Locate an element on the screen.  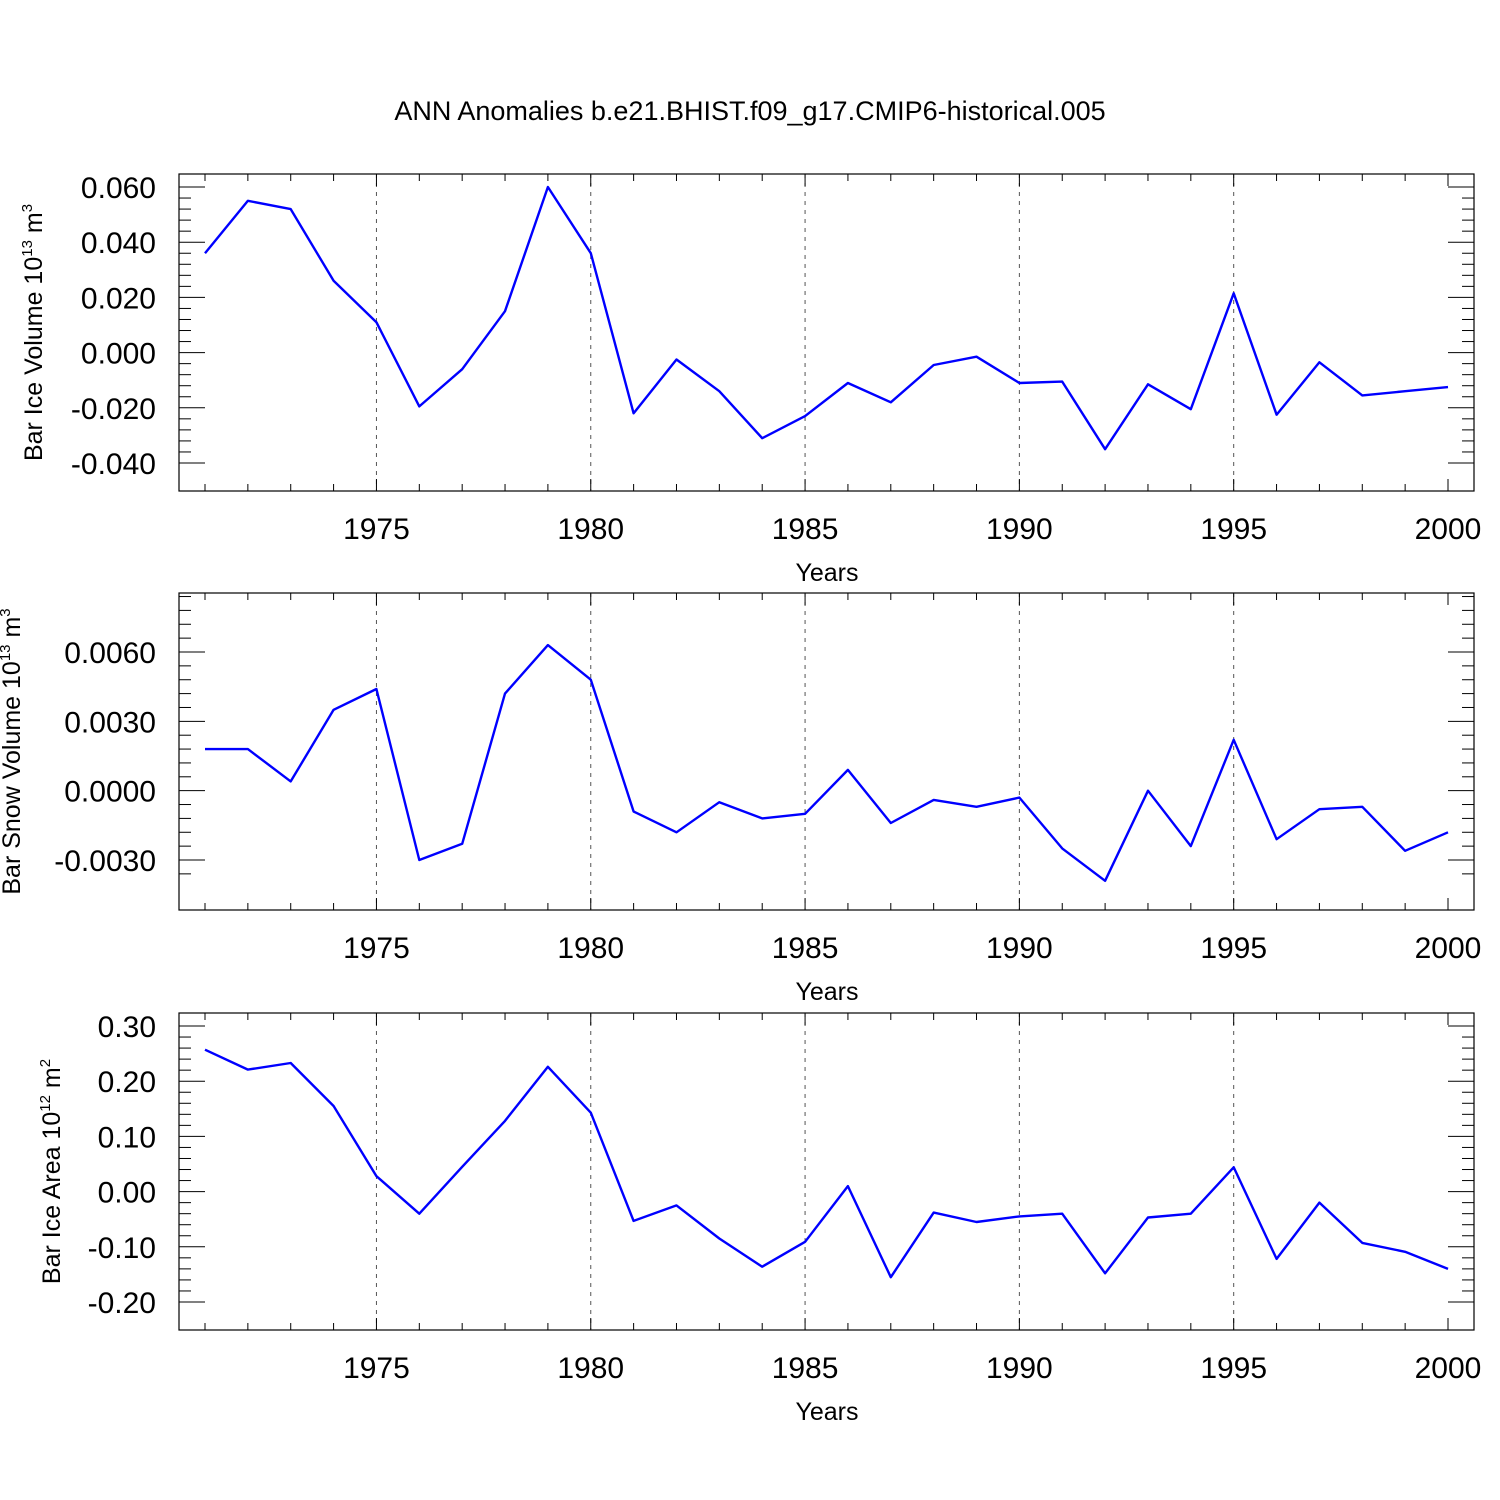
y-axis-label-superscript: 12 is located at coordinates (45, 1103).